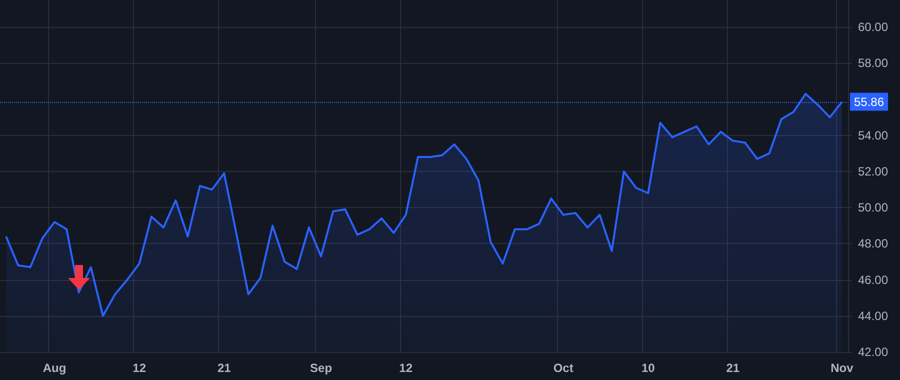 Image resolution: width=900 pixels, height=380 pixels. Describe the element at coordinates (873, 352) in the screenshot. I see `y-tick-label: 42.00` at that location.